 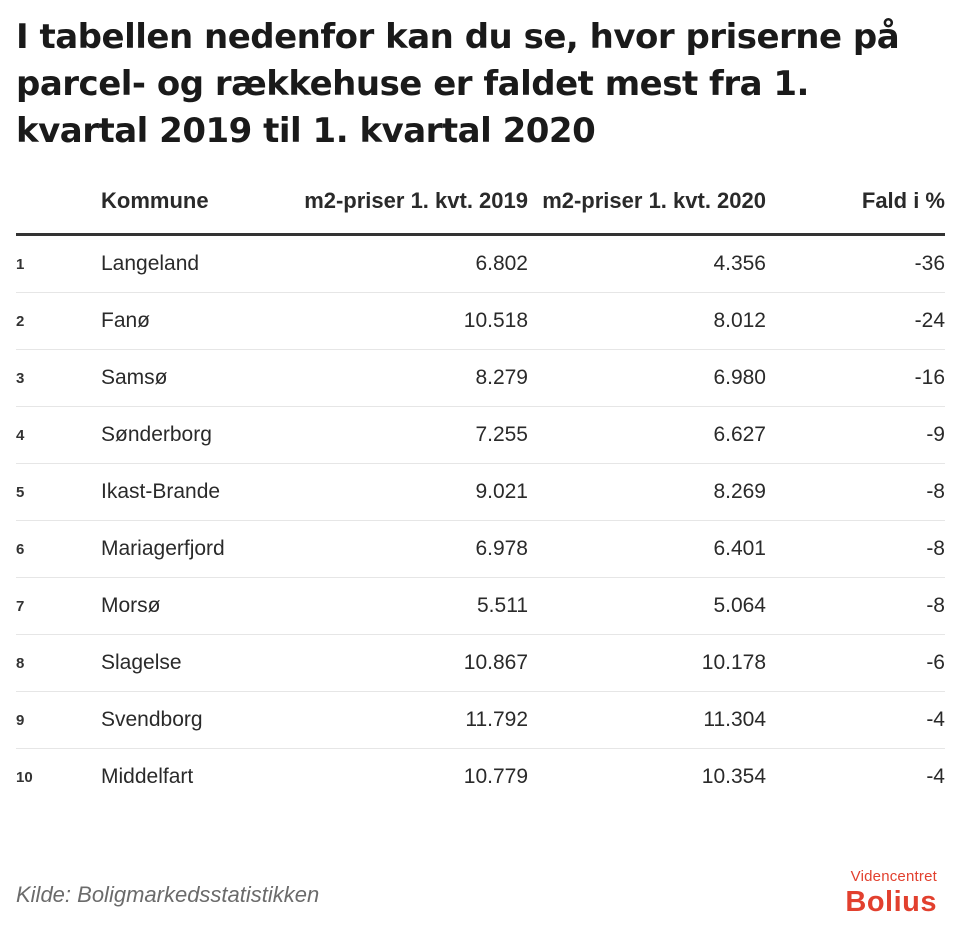 I want to click on cell-price-2019: 7.255, so click(x=409, y=435).